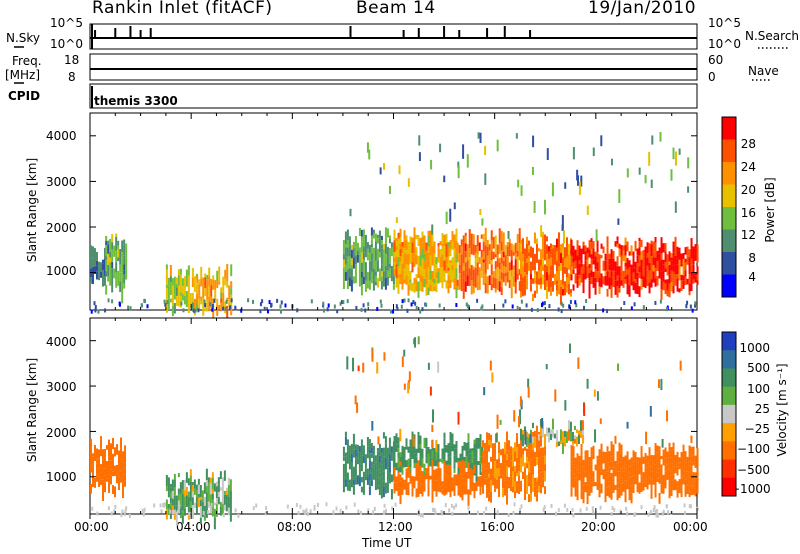  Describe the element at coordinates (763, 71) in the screenshot. I see `nave-label: Nave` at that location.